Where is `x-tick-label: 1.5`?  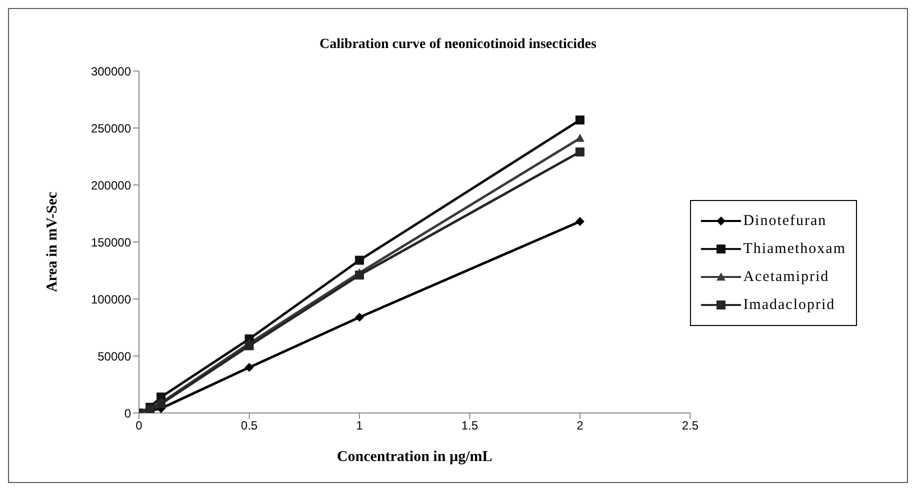 x-tick-label: 1.5 is located at coordinates (469, 425).